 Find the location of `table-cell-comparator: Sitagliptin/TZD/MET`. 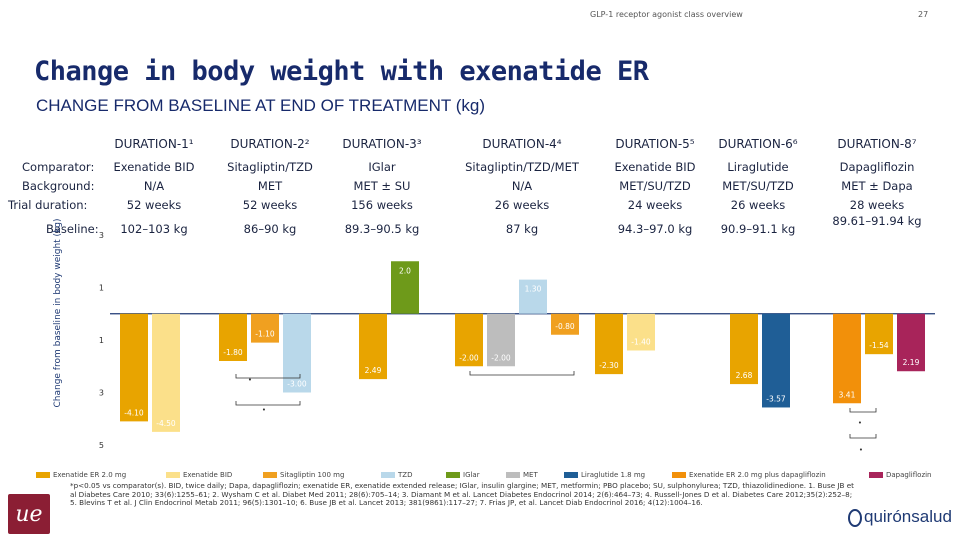

table-cell-comparator: Sitagliptin/TZD/MET is located at coordinates (522, 167).